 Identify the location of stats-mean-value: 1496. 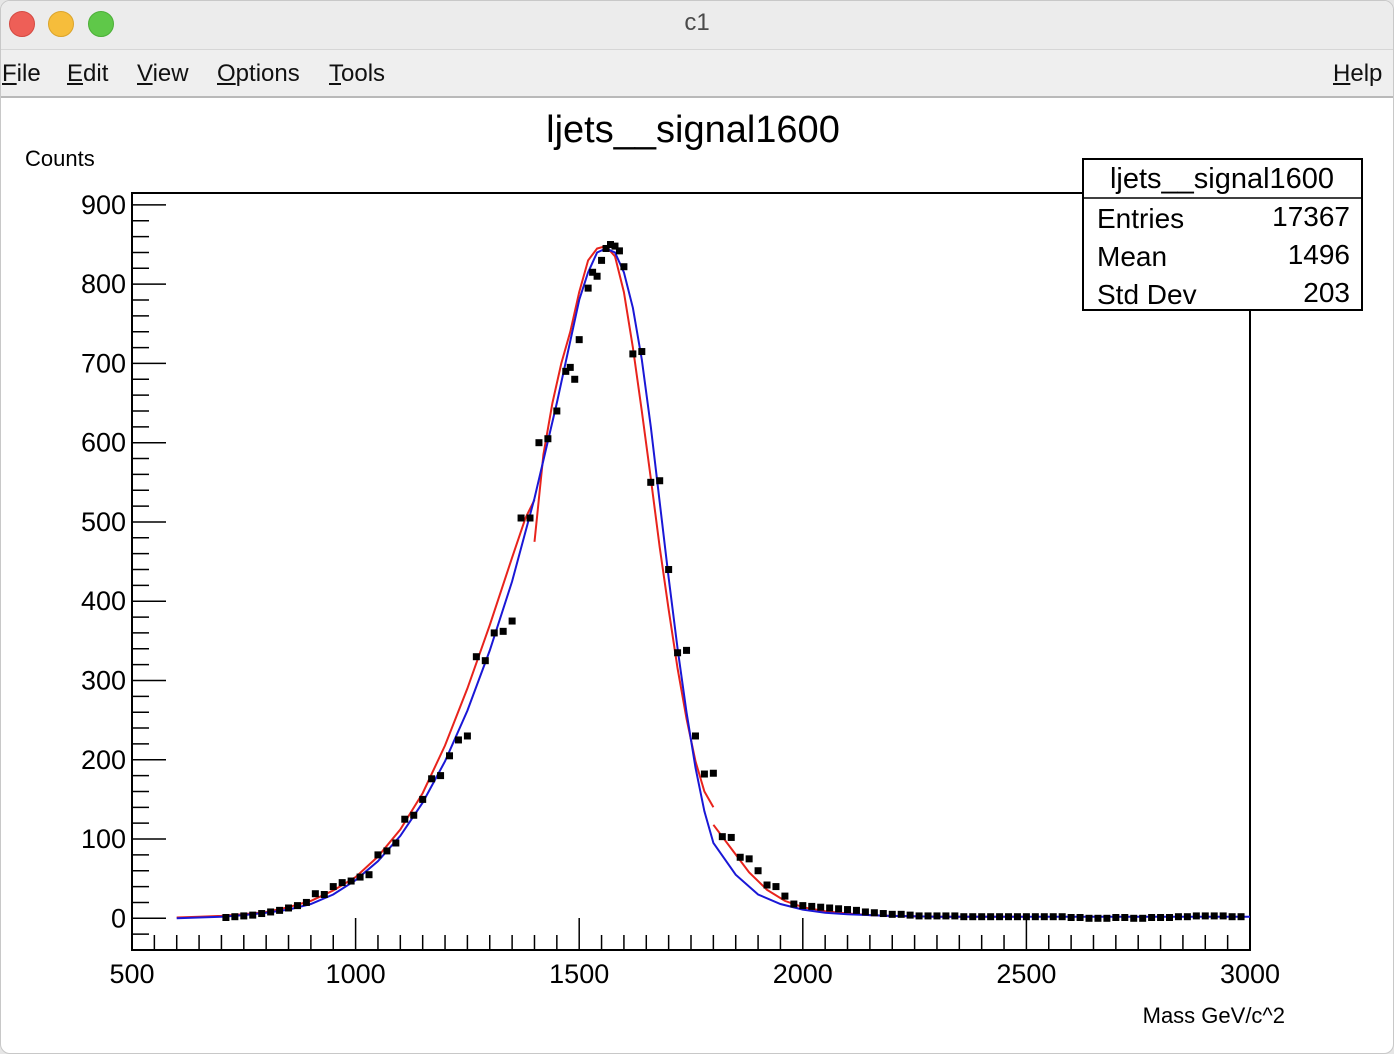
(1319, 254).